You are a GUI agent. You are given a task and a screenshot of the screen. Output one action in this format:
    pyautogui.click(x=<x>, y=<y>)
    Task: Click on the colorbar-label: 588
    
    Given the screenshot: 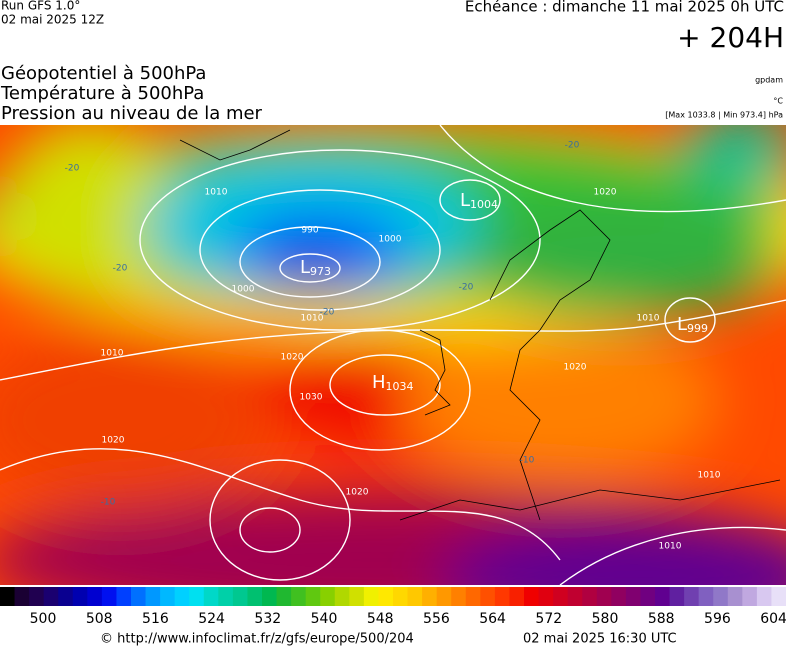 What is the action you would take?
    pyautogui.click(x=661, y=619)
    